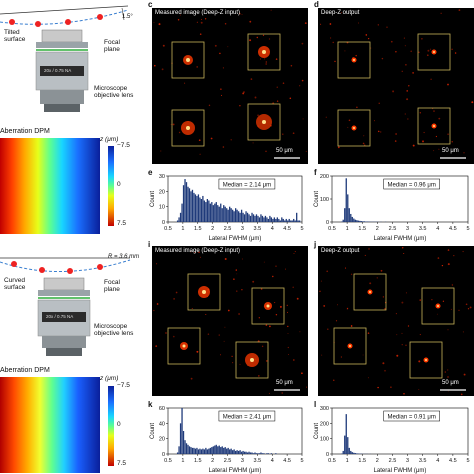  Describe the element at coordinates (396, 86) in the screenshot. I see `panel-d-image: Deep-Z output 50 μm` at that location.